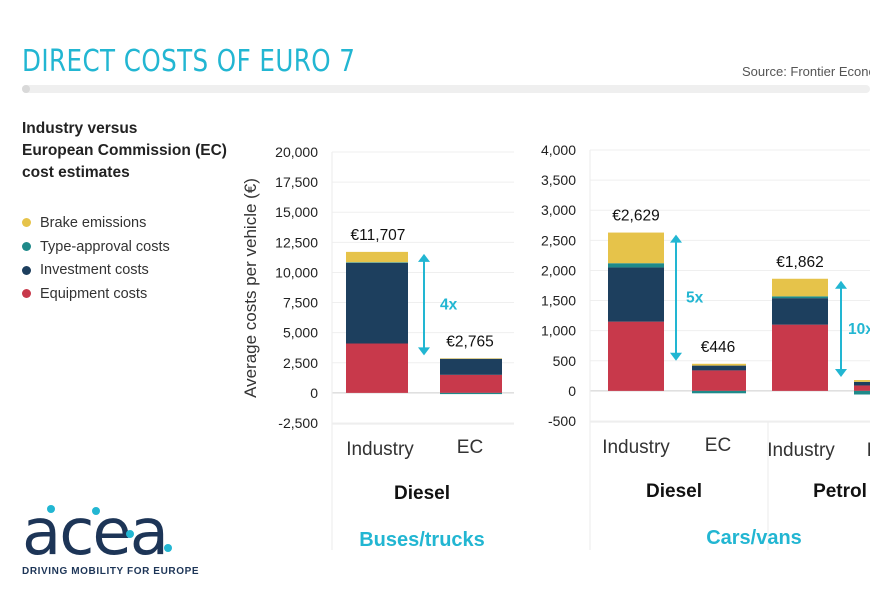 Image resolution: width=870 pixels, height=600 pixels. I want to click on divider-dot, so click(26, 89).